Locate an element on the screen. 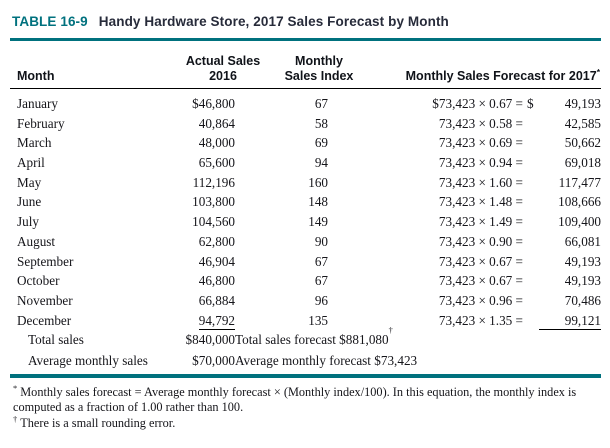 This screenshot has height=448, width=610. header-forecast-footnote-mark: * is located at coordinates (598, 71).